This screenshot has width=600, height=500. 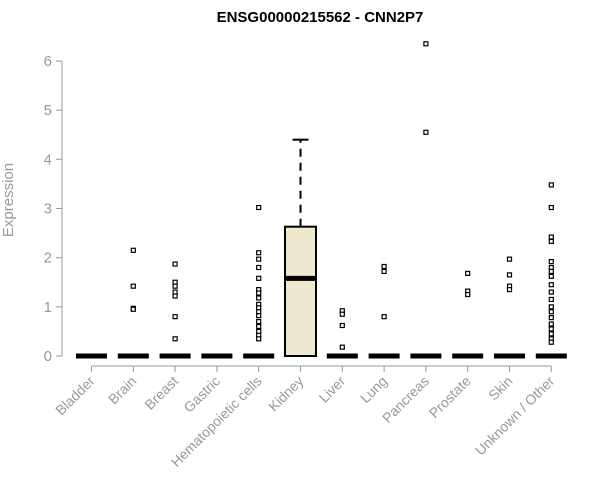 What do you see at coordinates (48, 209) in the screenshot?
I see `y-tick-label: 3` at bounding box center [48, 209].